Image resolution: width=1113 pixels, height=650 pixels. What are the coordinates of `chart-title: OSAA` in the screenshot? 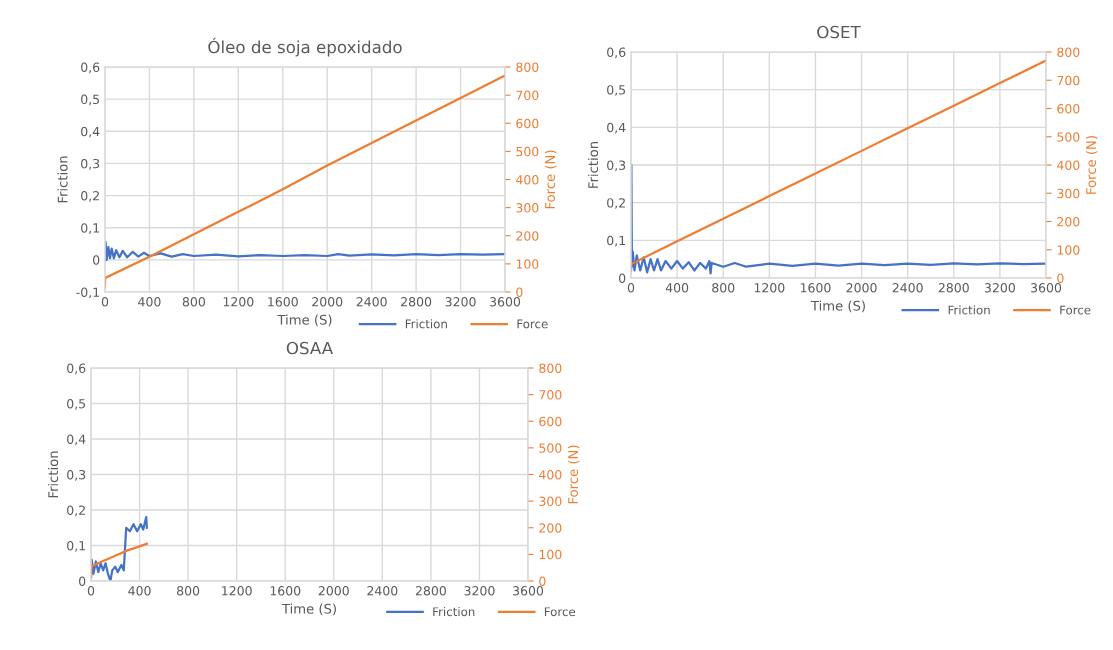 It's located at (309, 348).